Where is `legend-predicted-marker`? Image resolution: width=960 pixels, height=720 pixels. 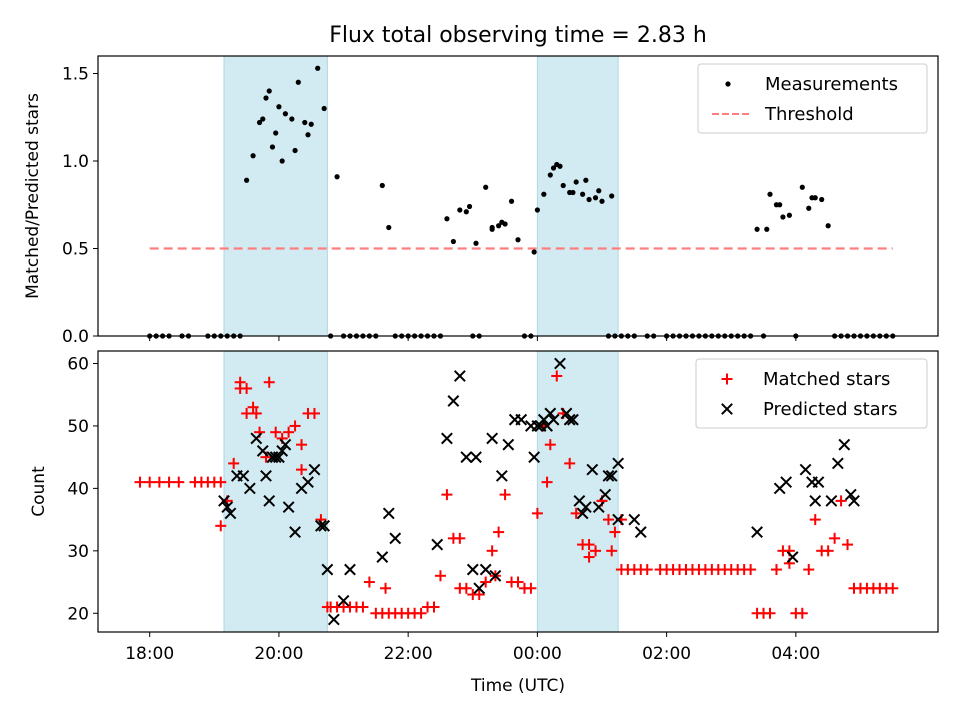
legend-predicted-marker is located at coordinates (727, 409).